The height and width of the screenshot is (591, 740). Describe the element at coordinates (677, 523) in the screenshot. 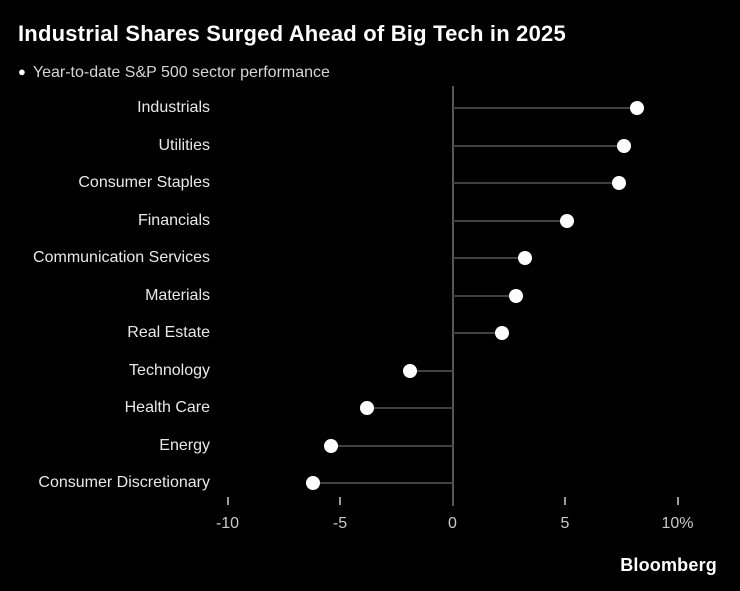

I see `axis-tick-label: 10%` at that location.